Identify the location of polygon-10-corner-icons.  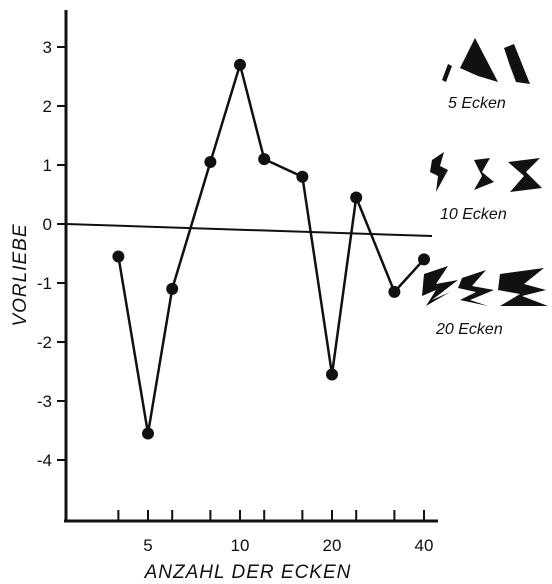
(486, 172).